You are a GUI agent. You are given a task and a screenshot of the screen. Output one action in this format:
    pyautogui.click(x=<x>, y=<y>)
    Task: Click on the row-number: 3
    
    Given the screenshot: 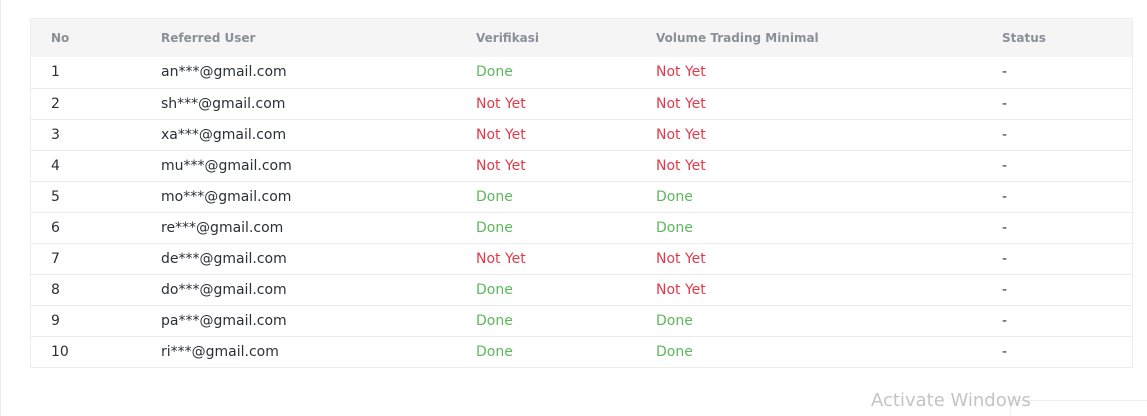 What is the action you would take?
    pyautogui.click(x=55, y=134)
    